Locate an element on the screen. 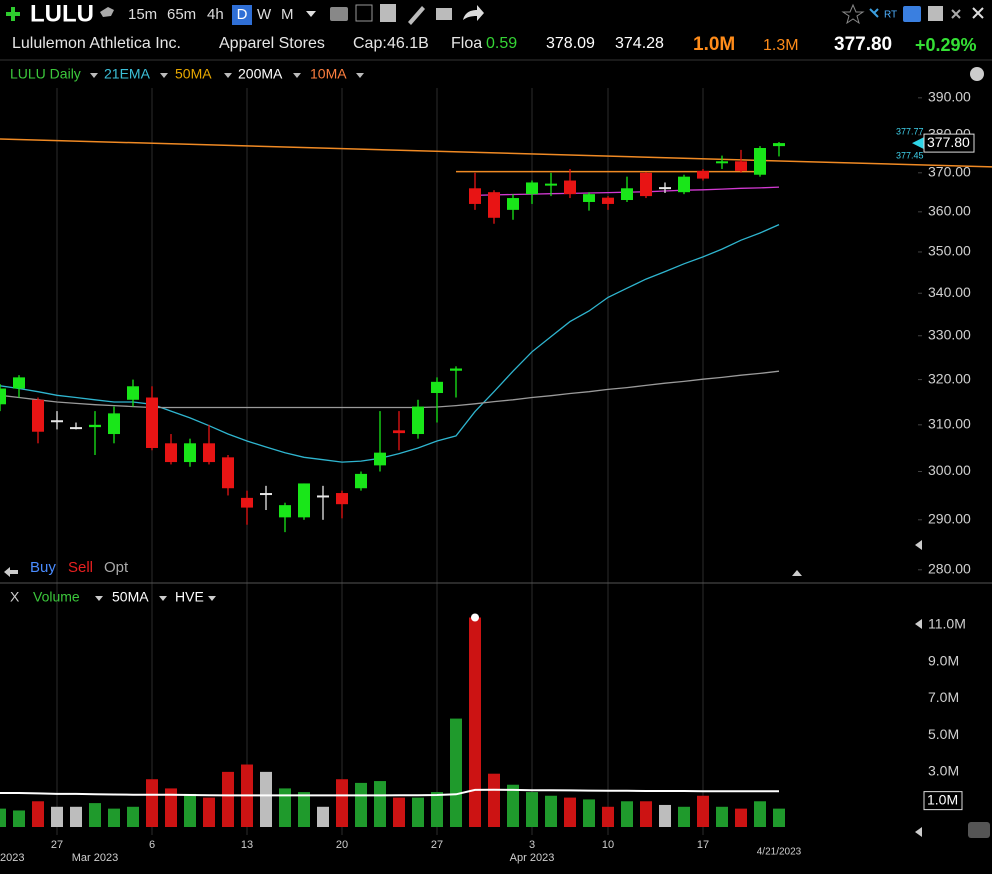 The image size is (992, 874). snapshot-icon is located at coordinates (444, 14).